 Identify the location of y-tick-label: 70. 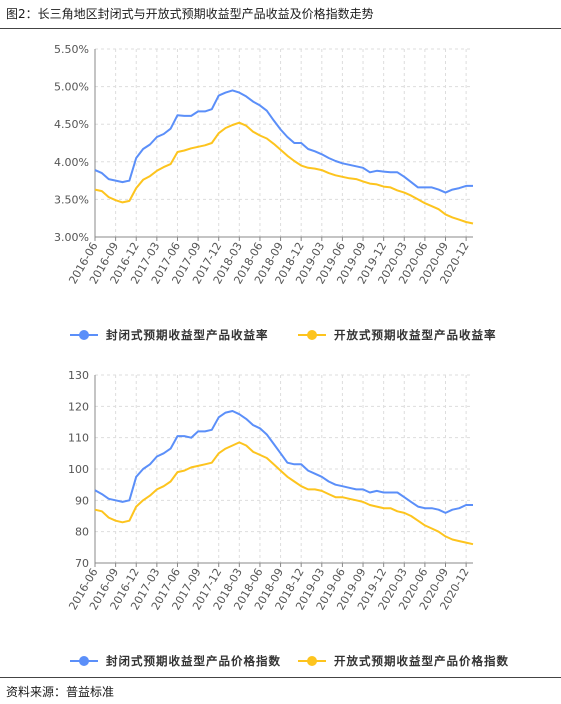
(82, 563).